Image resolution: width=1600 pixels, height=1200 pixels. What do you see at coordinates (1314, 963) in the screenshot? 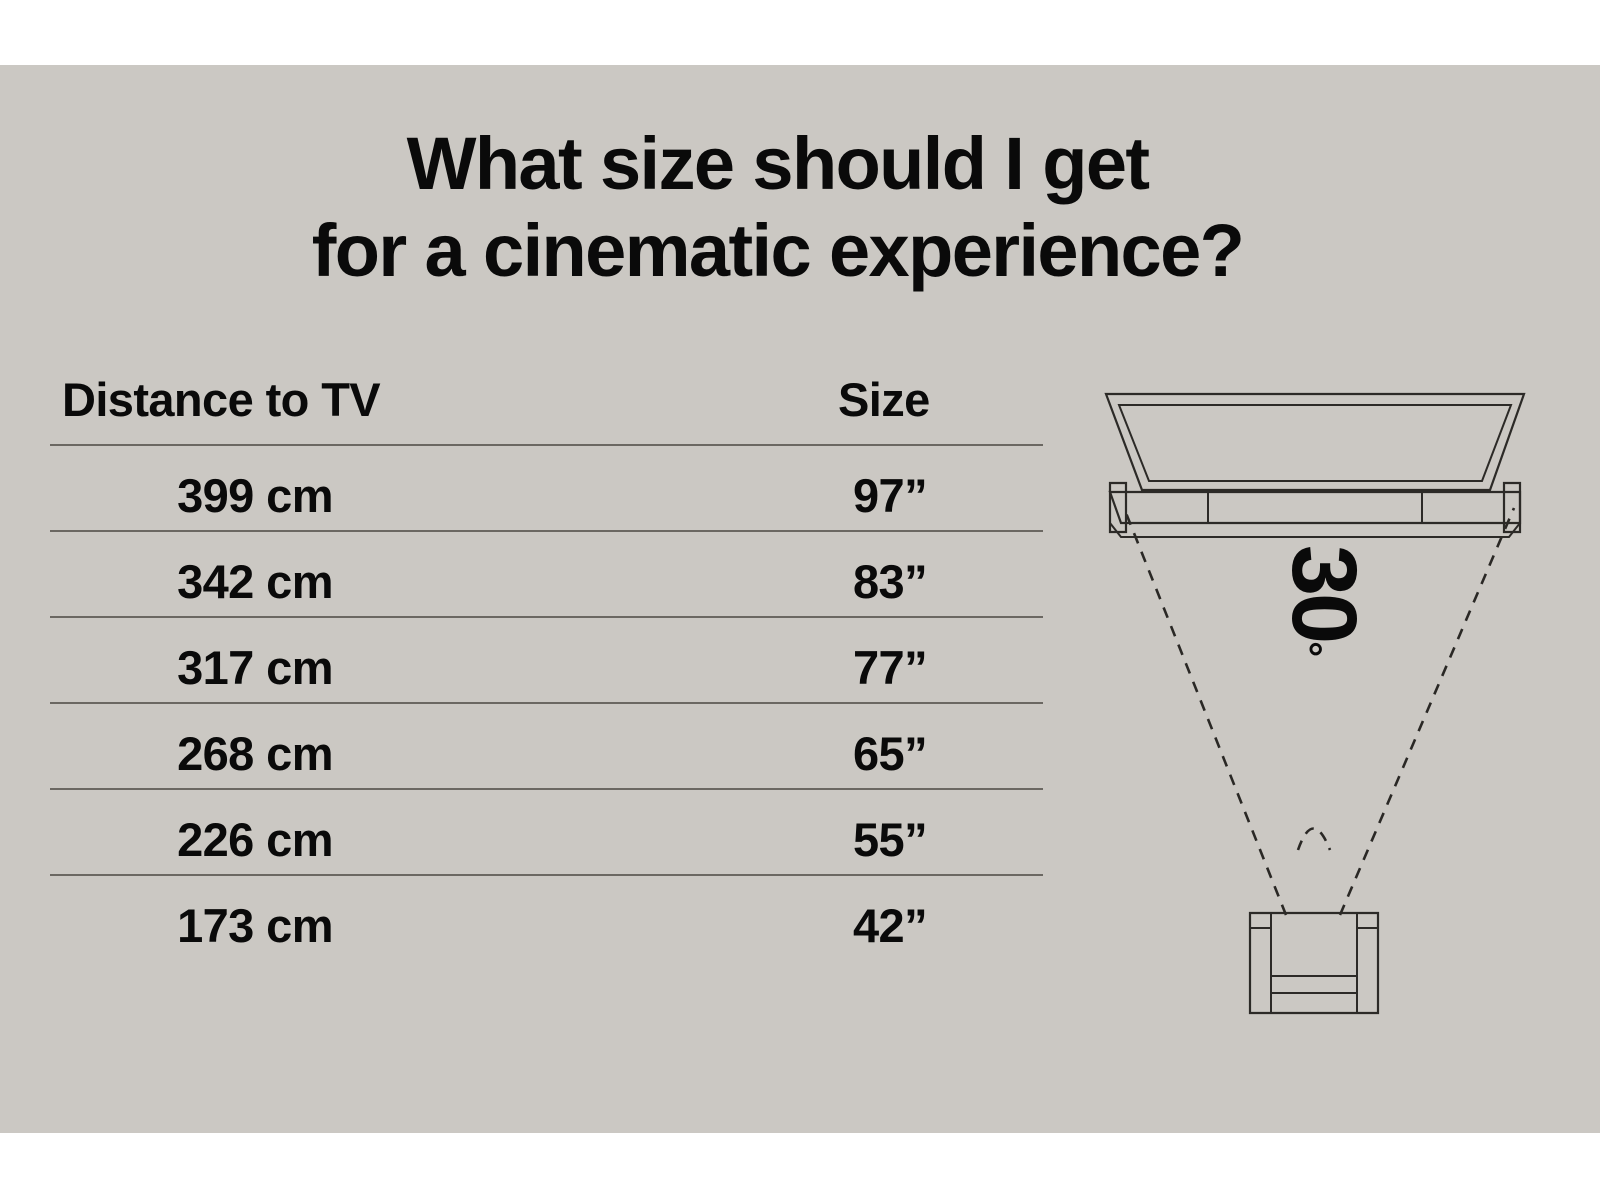
I see `armchair-top-view` at bounding box center [1314, 963].